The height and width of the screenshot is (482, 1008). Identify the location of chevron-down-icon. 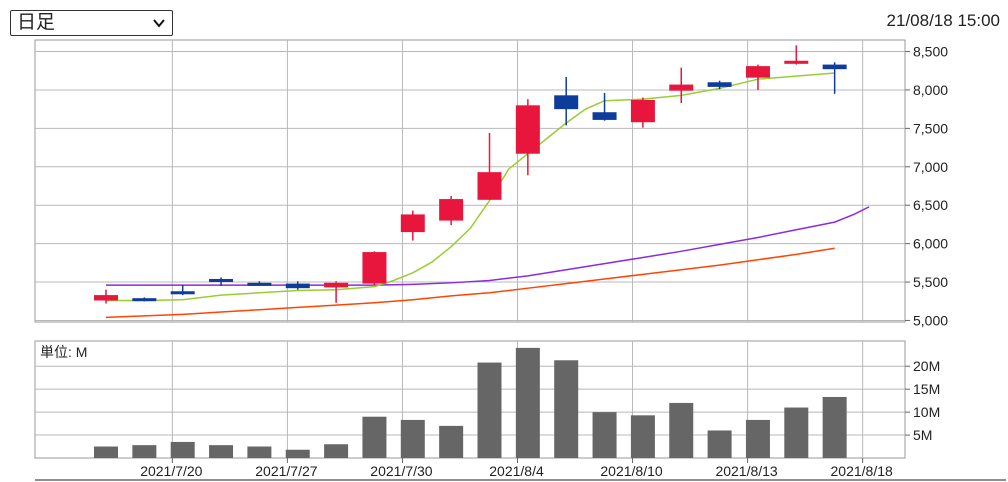
(159, 23).